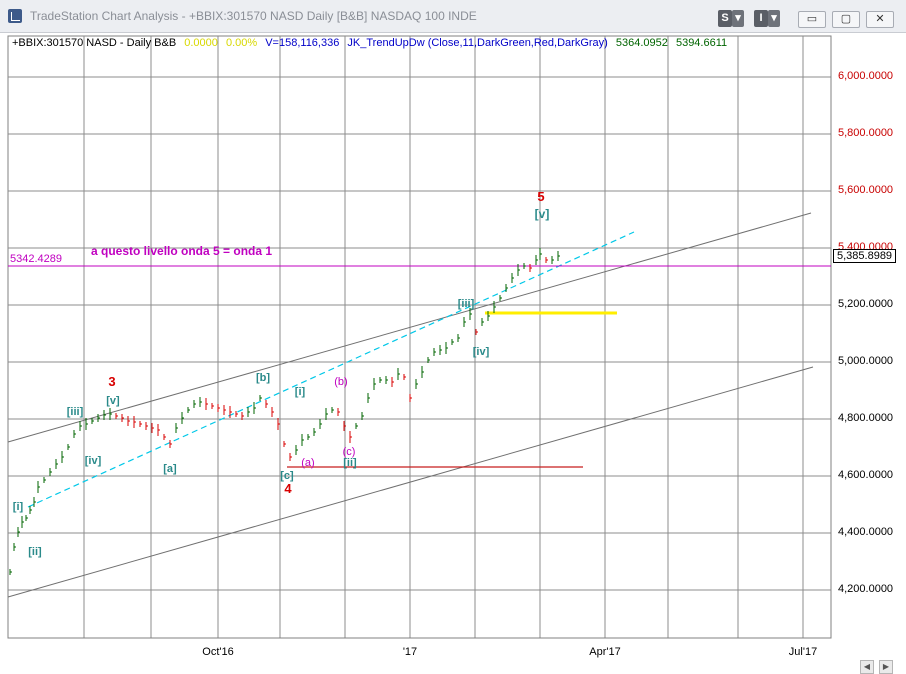  What do you see at coordinates (866, 532) in the screenshot?
I see `y-tick-4400: 4,400.0000` at bounding box center [866, 532].